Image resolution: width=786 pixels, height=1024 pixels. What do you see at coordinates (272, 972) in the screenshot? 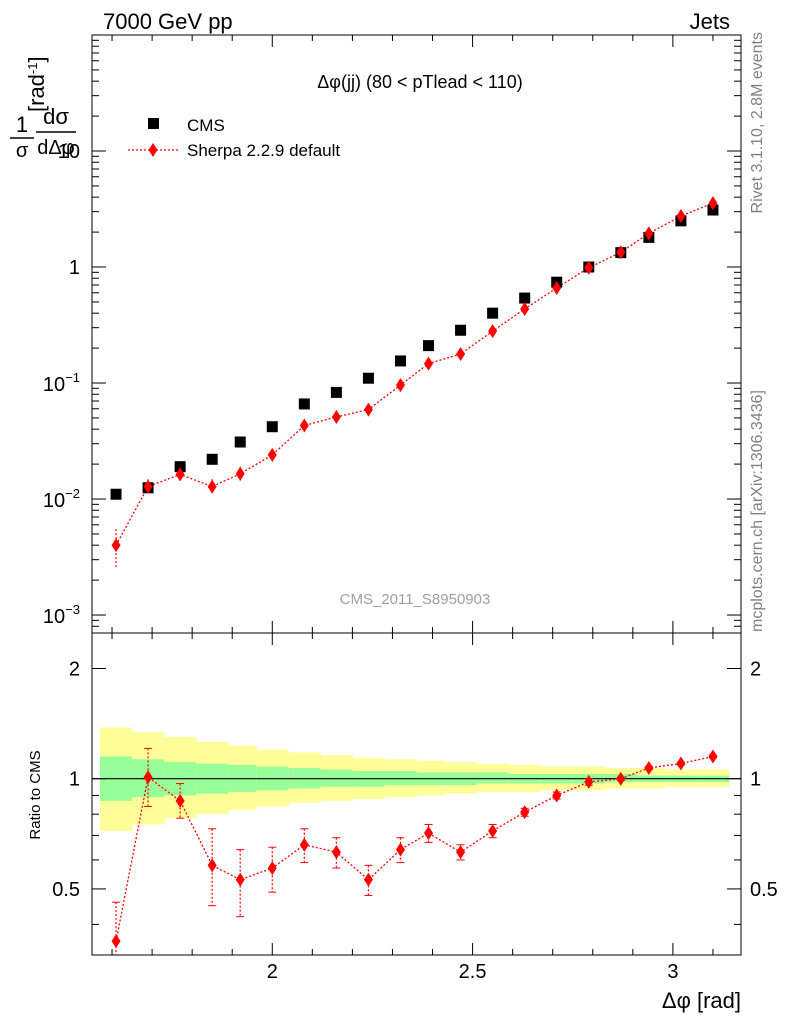
I see `x-tick-label: 2` at bounding box center [272, 972].